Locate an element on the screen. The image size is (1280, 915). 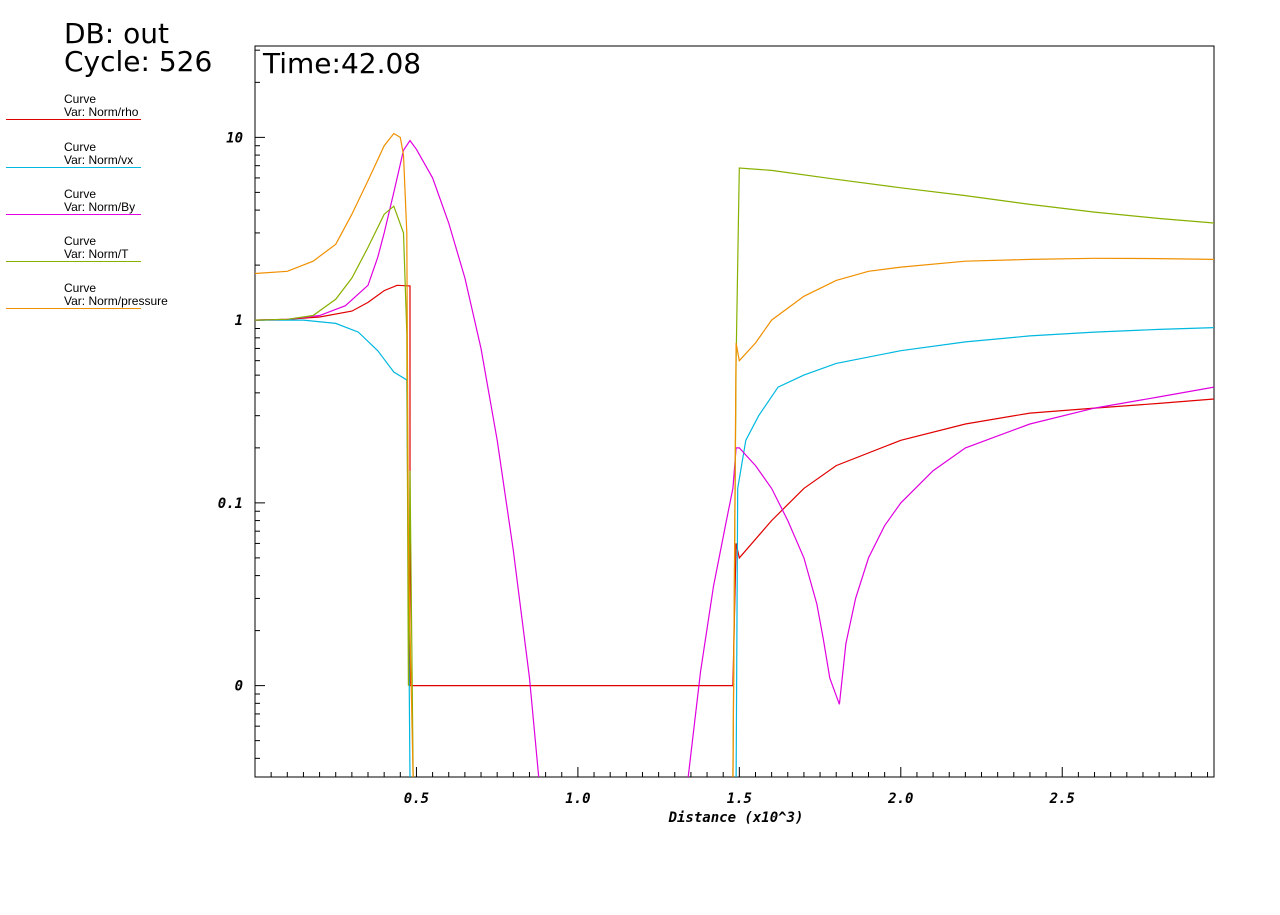
legend-entry-by: Curve Var: Norm/By is located at coordinates (96, 208).